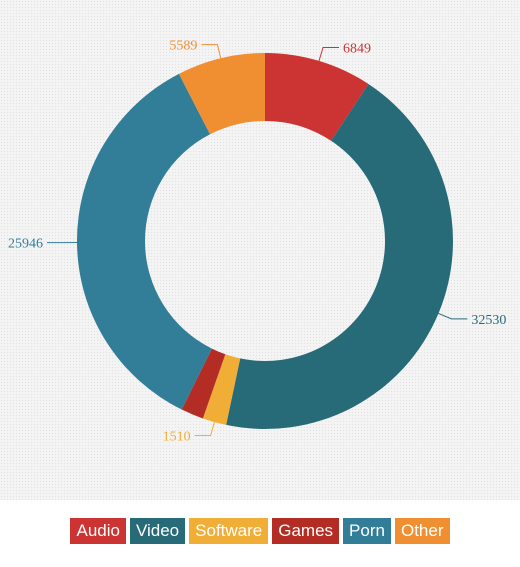  What do you see at coordinates (329, 55) in the screenshot?
I see `leader-line-audio` at bounding box center [329, 55].